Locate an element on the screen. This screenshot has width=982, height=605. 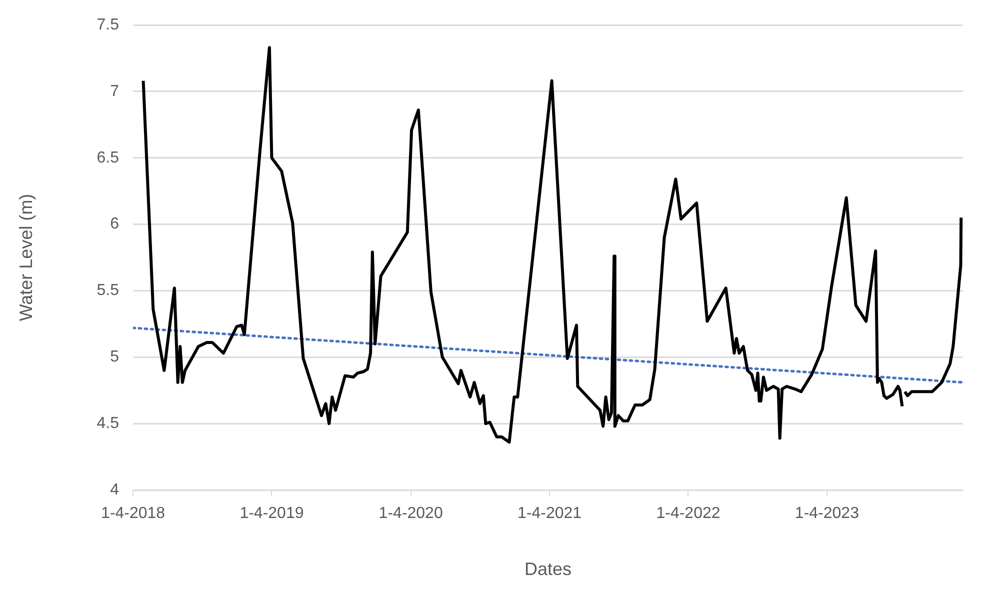
y-tick-label: 6.5 is located at coordinates (108, 157).